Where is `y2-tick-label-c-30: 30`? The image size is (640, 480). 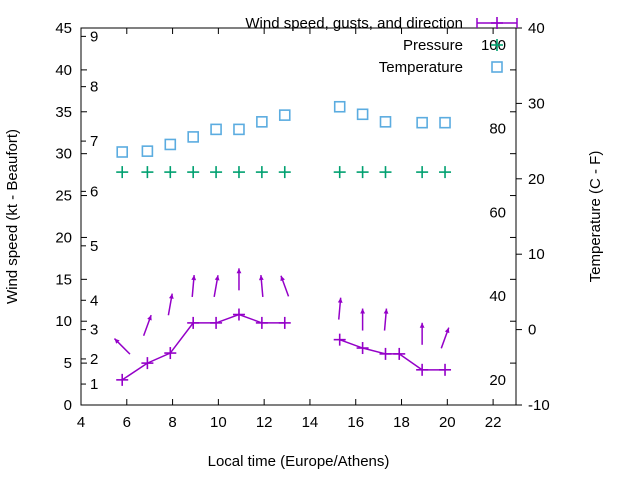
y2-tick-label-c-30: 30 is located at coordinates (536, 103).